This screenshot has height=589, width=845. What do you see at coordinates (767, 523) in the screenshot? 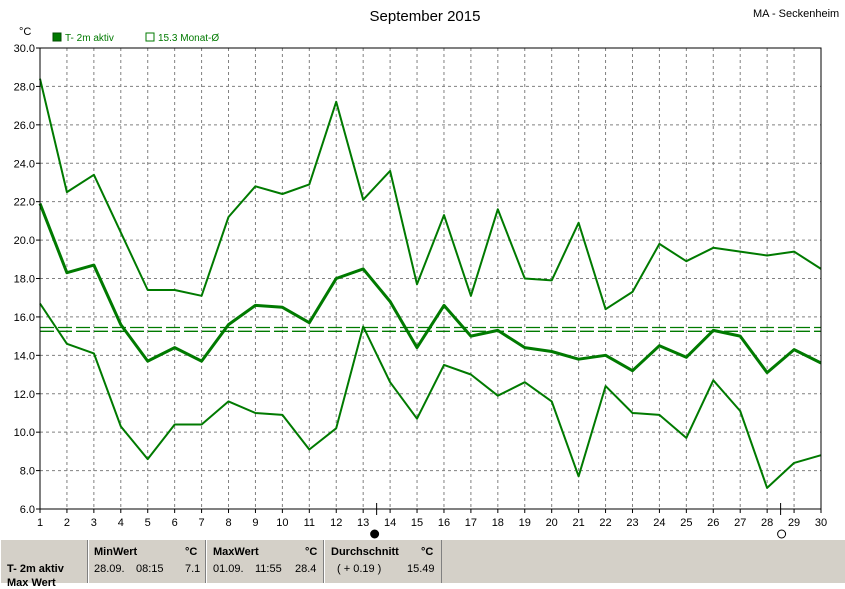
I see `x-tick-label: 28` at bounding box center [767, 523].